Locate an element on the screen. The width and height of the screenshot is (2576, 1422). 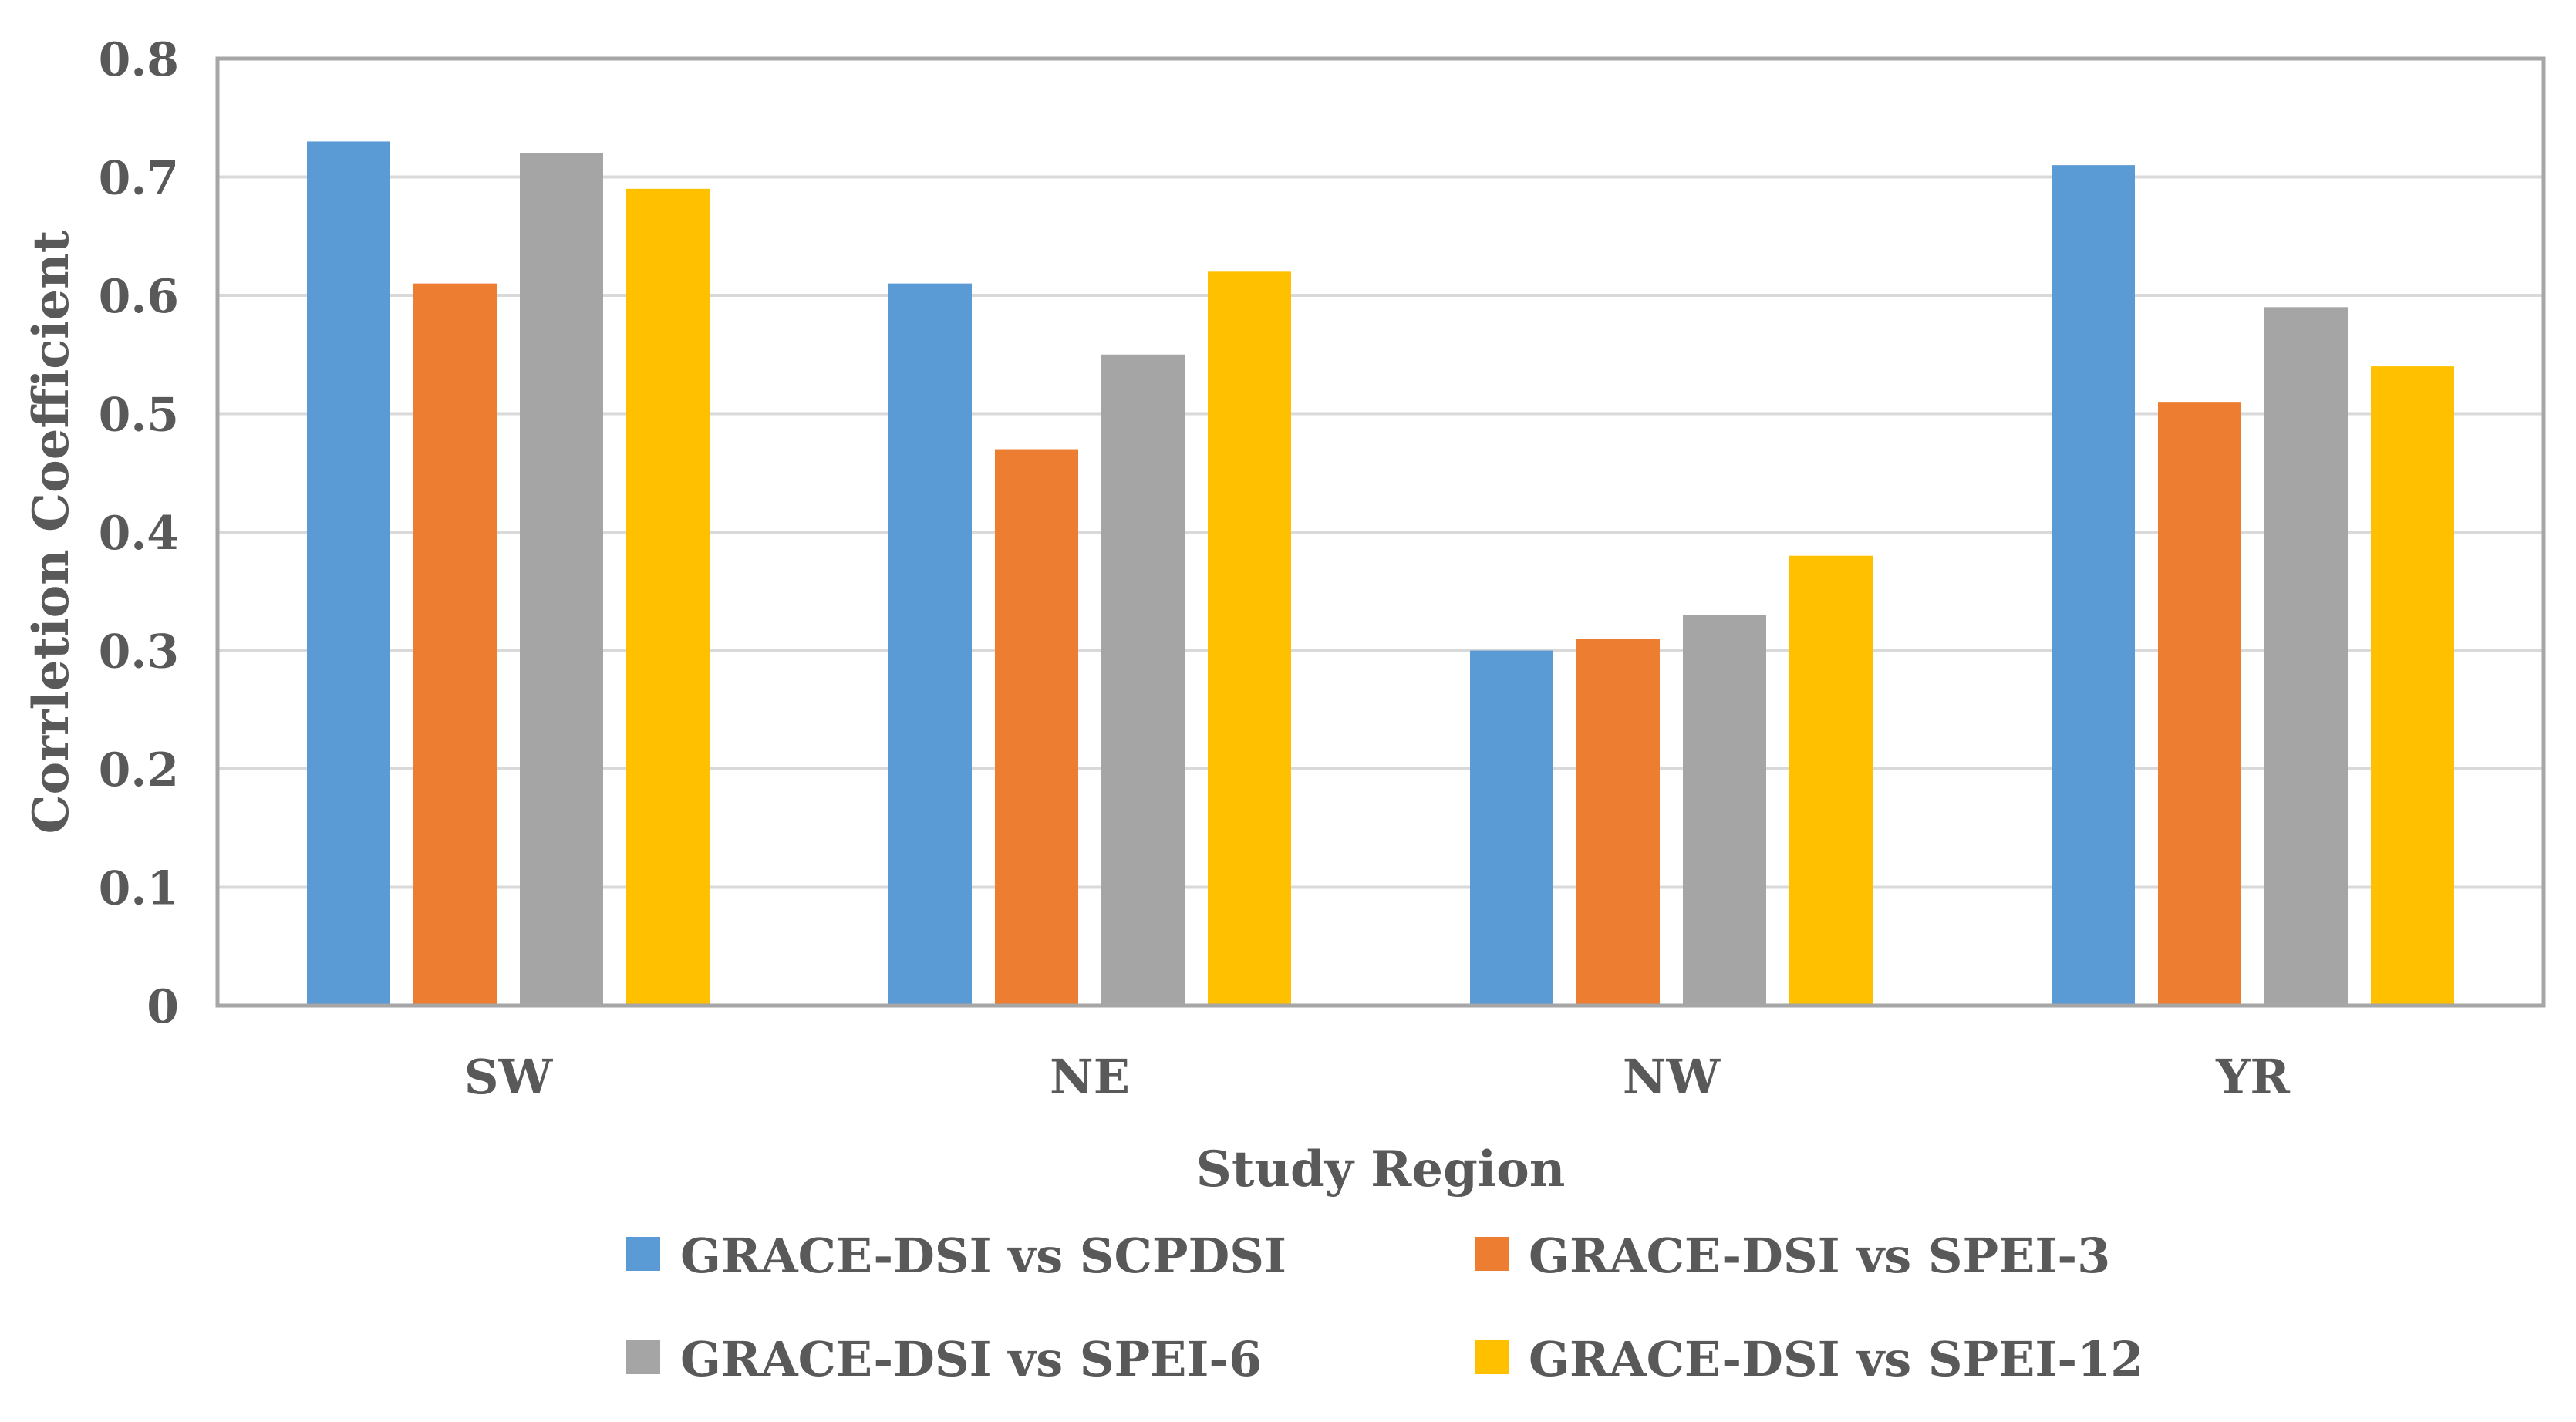
x-axis-ticks: SW NE NW YR is located at coordinates (1377, 1077).